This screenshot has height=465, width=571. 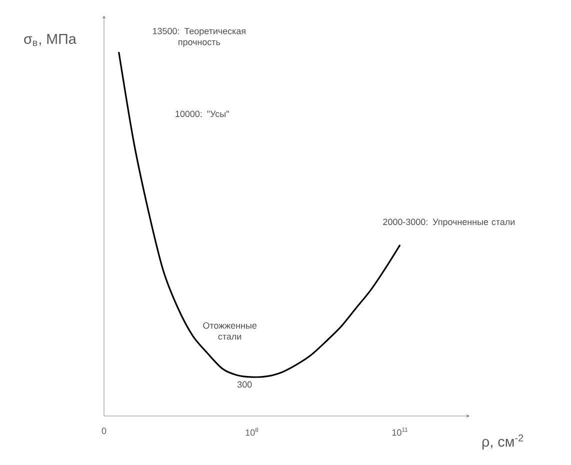 I want to click on text: 13500: Теоретическая прочность, so click(x=199, y=37).